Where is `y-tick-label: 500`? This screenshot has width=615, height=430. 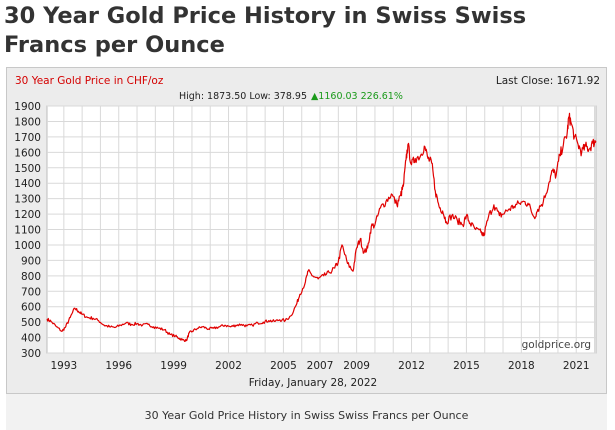
y-tick-label: 500 is located at coordinates (31, 323).